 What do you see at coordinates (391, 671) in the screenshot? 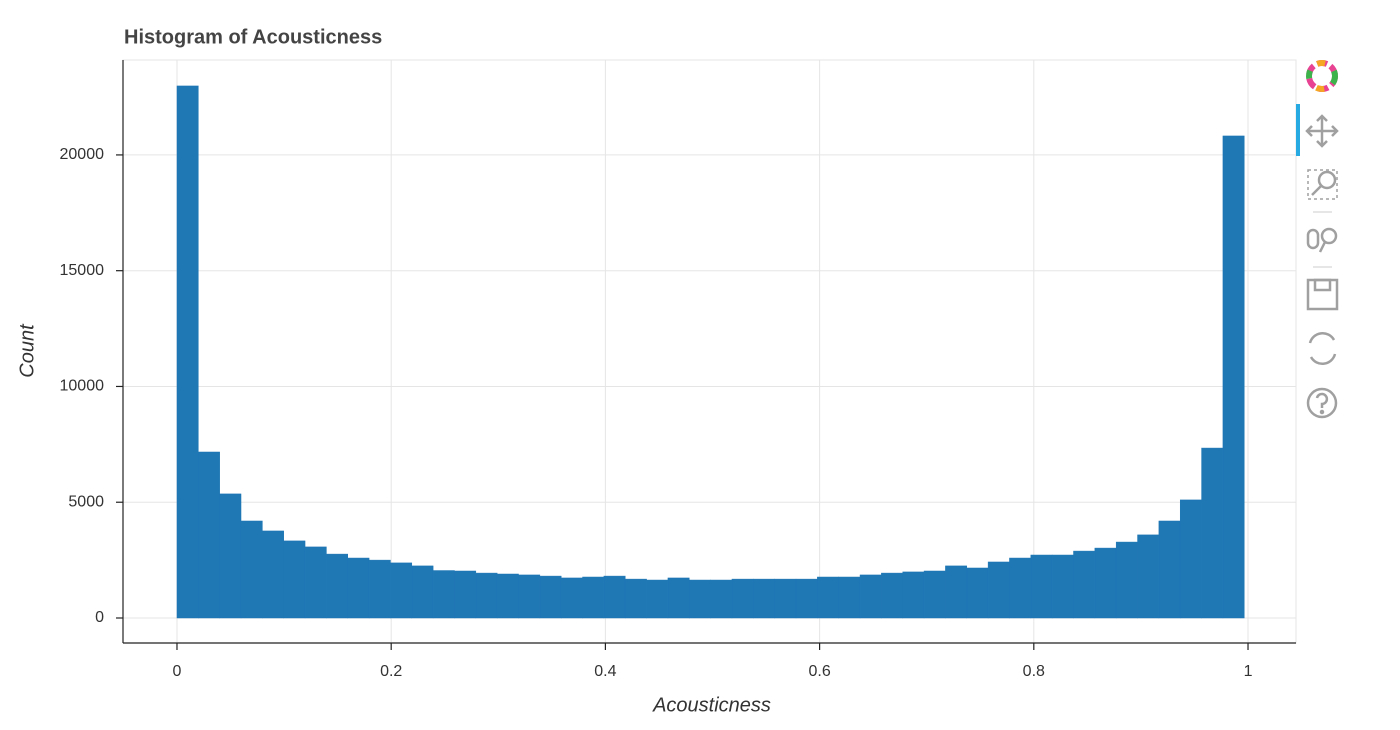
I see `x-tick-label: 0.2` at bounding box center [391, 671].